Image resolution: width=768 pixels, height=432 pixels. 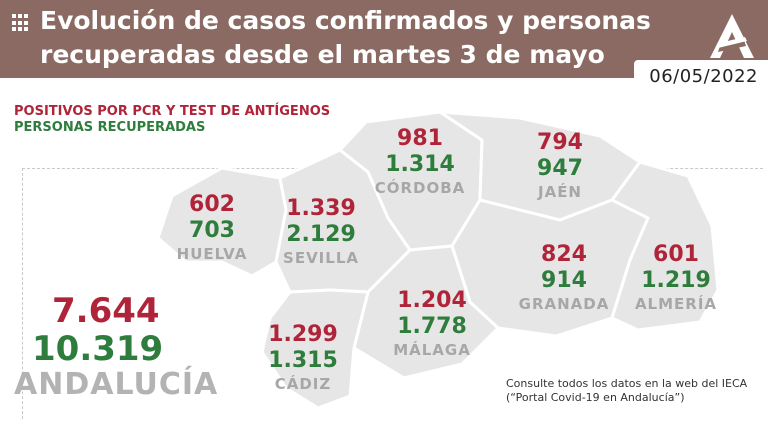 I want to click on cordoba-name: CÓRDOBA, so click(x=420, y=188).